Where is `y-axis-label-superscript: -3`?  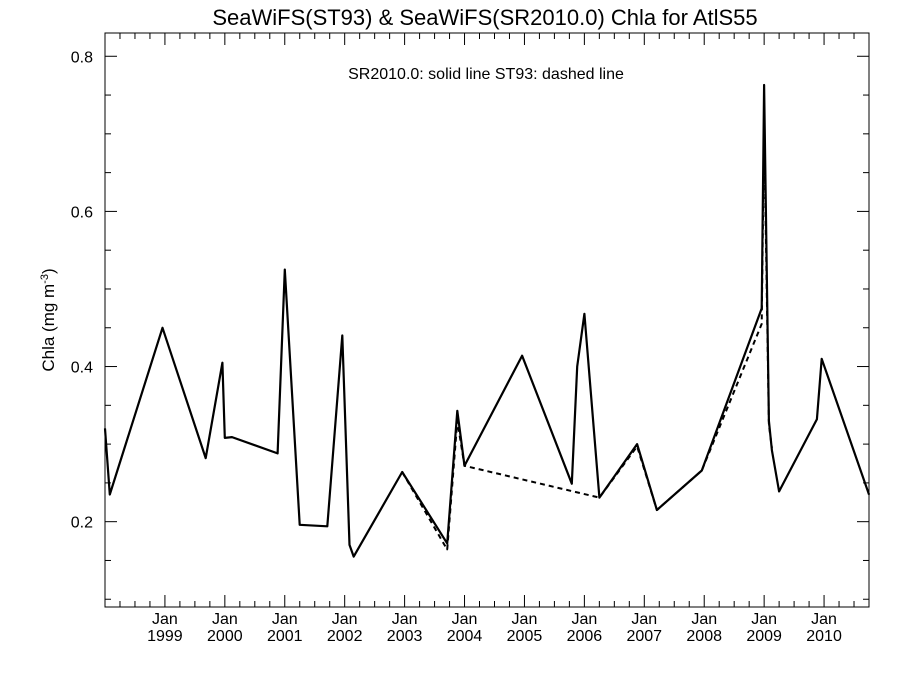 y-axis-label-superscript: -3 is located at coordinates (45, 279).